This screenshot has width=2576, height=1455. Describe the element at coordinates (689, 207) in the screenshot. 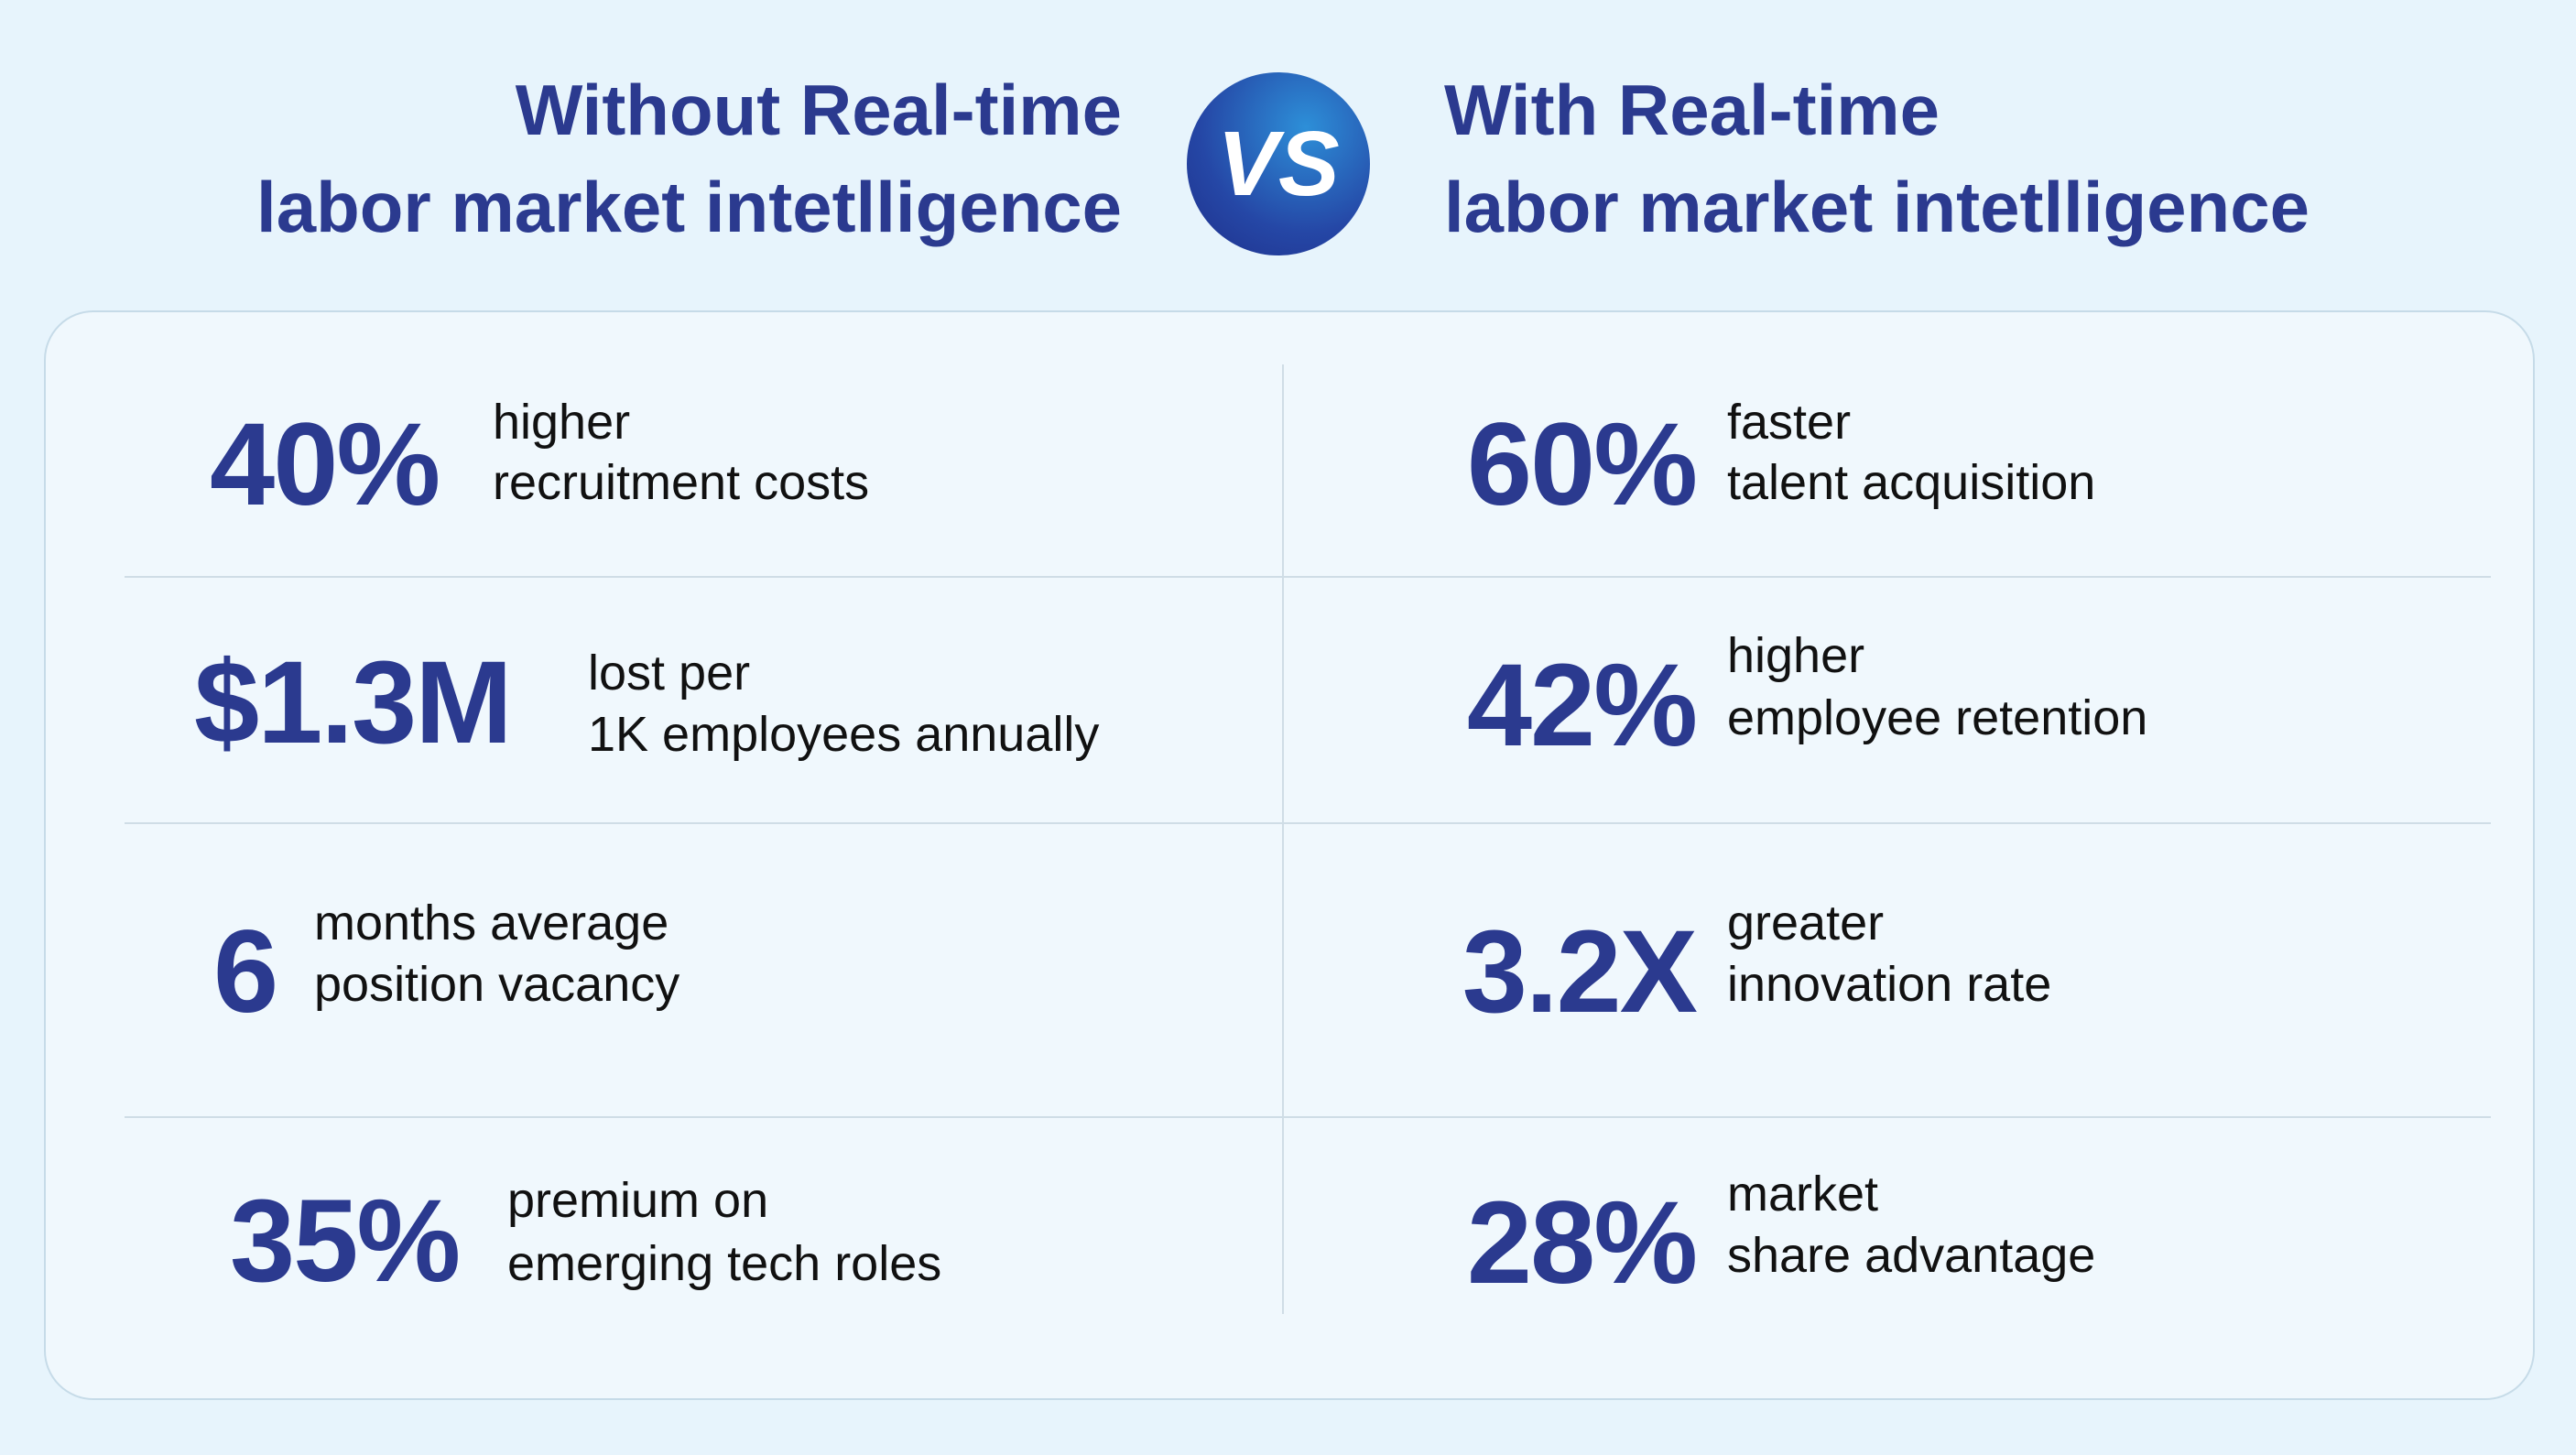

I see `left-title: labor market intetlligence` at that location.